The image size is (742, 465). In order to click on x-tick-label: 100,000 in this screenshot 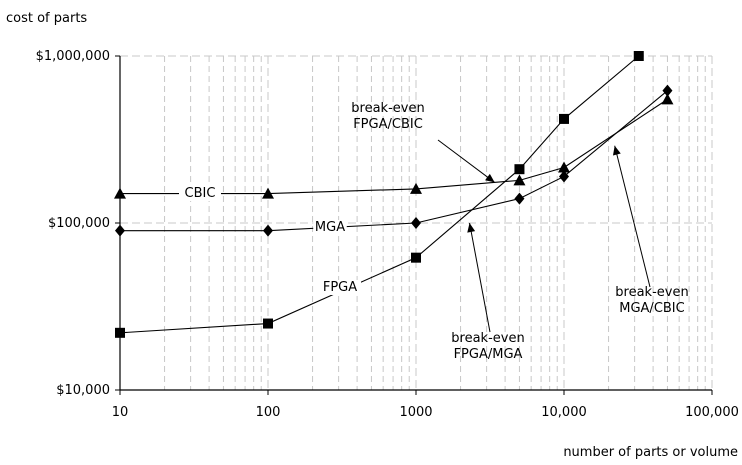, I will do `click(712, 412)`.